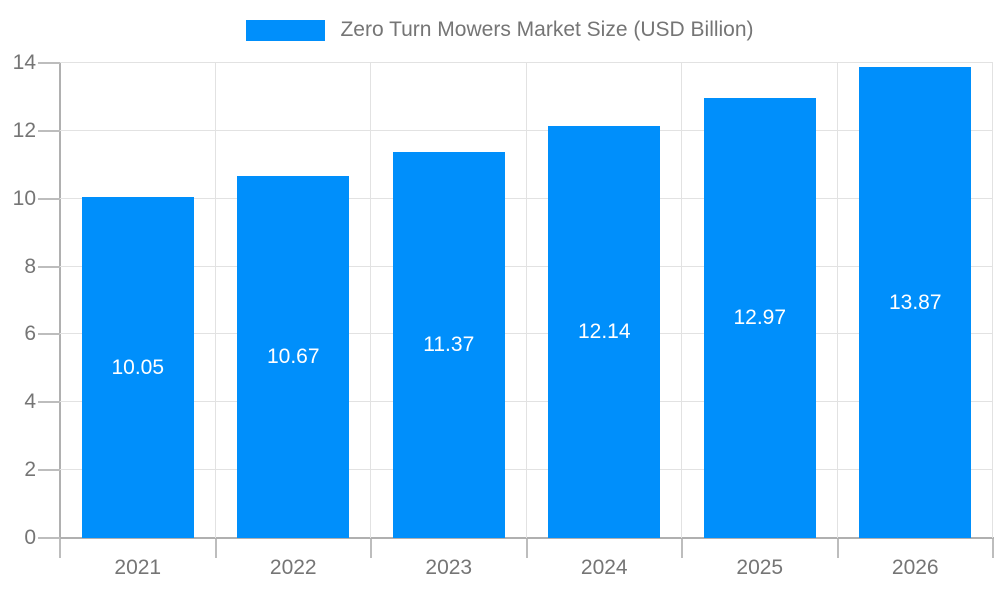  I want to click on x-axis-label: 2021, so click(138, 567).